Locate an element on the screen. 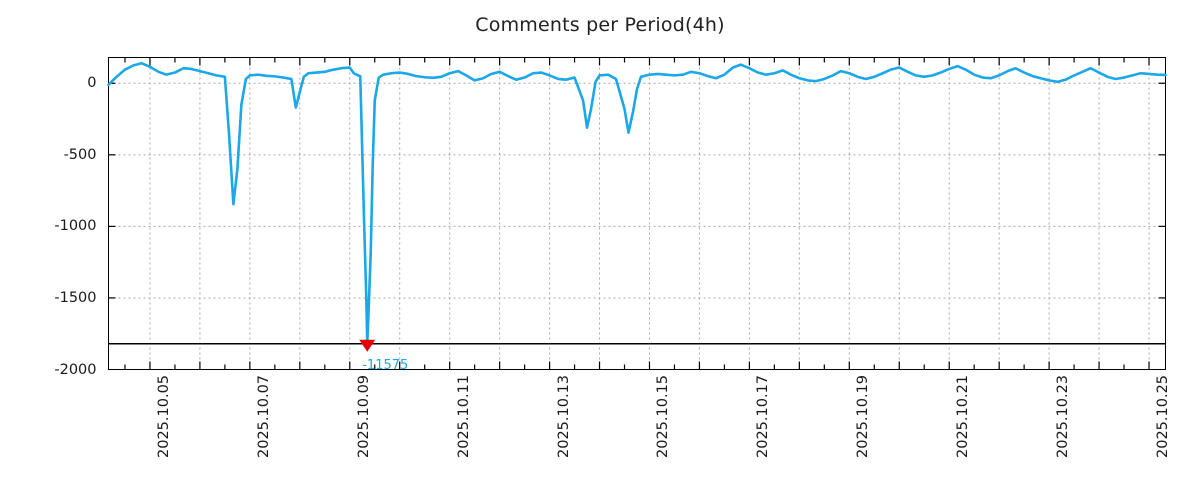  y-tick-label: -500 is located at coordinates (80, 154).